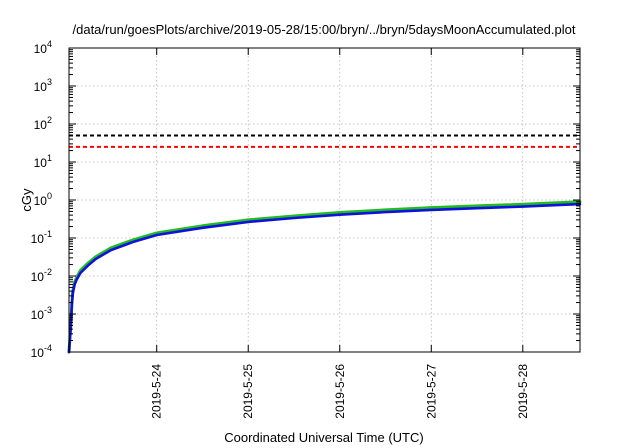 This screenshot has height=448, width=640. What do you see at coordinates (43, 199) in the screenshot?
I see `y-tick-label: 10⁰` at bounding box center [43, 199].